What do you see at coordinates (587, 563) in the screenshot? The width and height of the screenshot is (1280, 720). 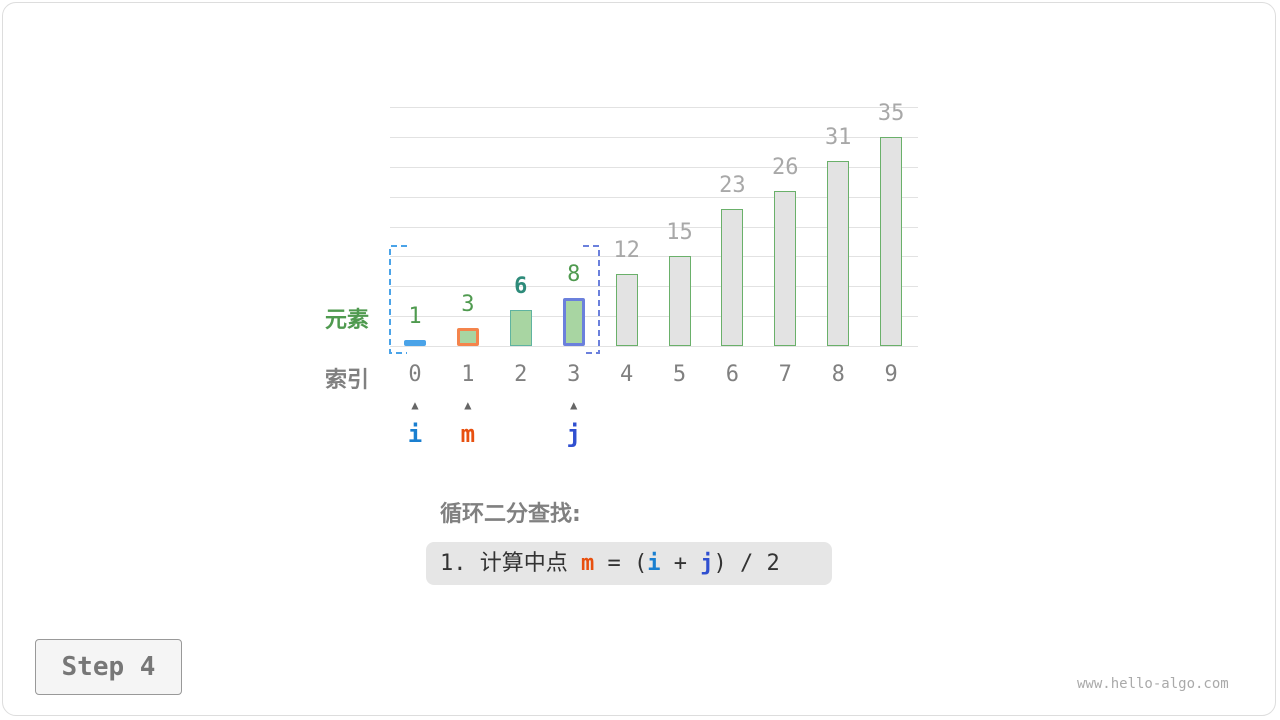 I see `formula-m: m` at bounding box center [587, 563].